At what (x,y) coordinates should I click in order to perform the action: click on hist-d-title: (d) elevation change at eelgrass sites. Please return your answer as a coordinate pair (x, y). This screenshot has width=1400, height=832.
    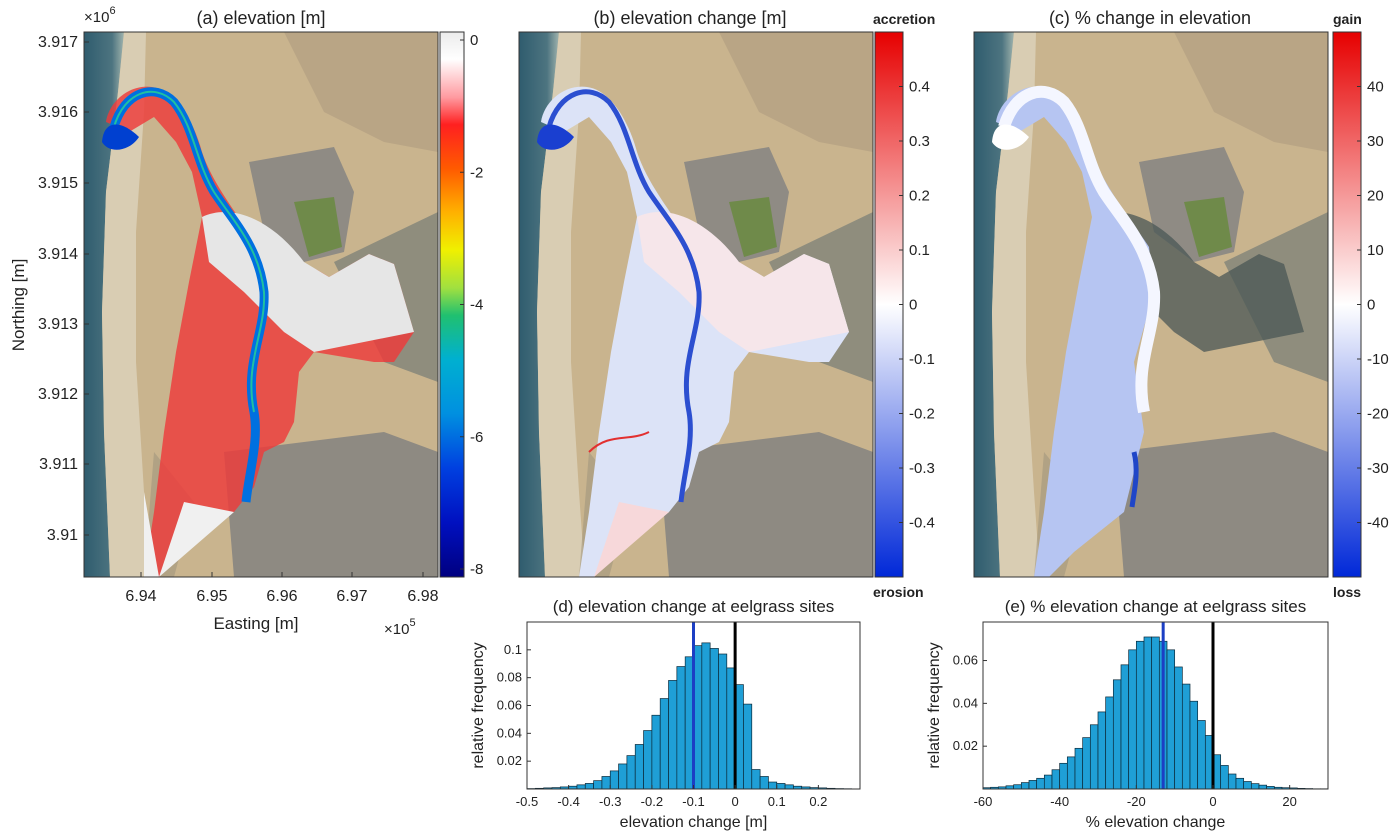
    Looking at the image, I should click on (694, 606).